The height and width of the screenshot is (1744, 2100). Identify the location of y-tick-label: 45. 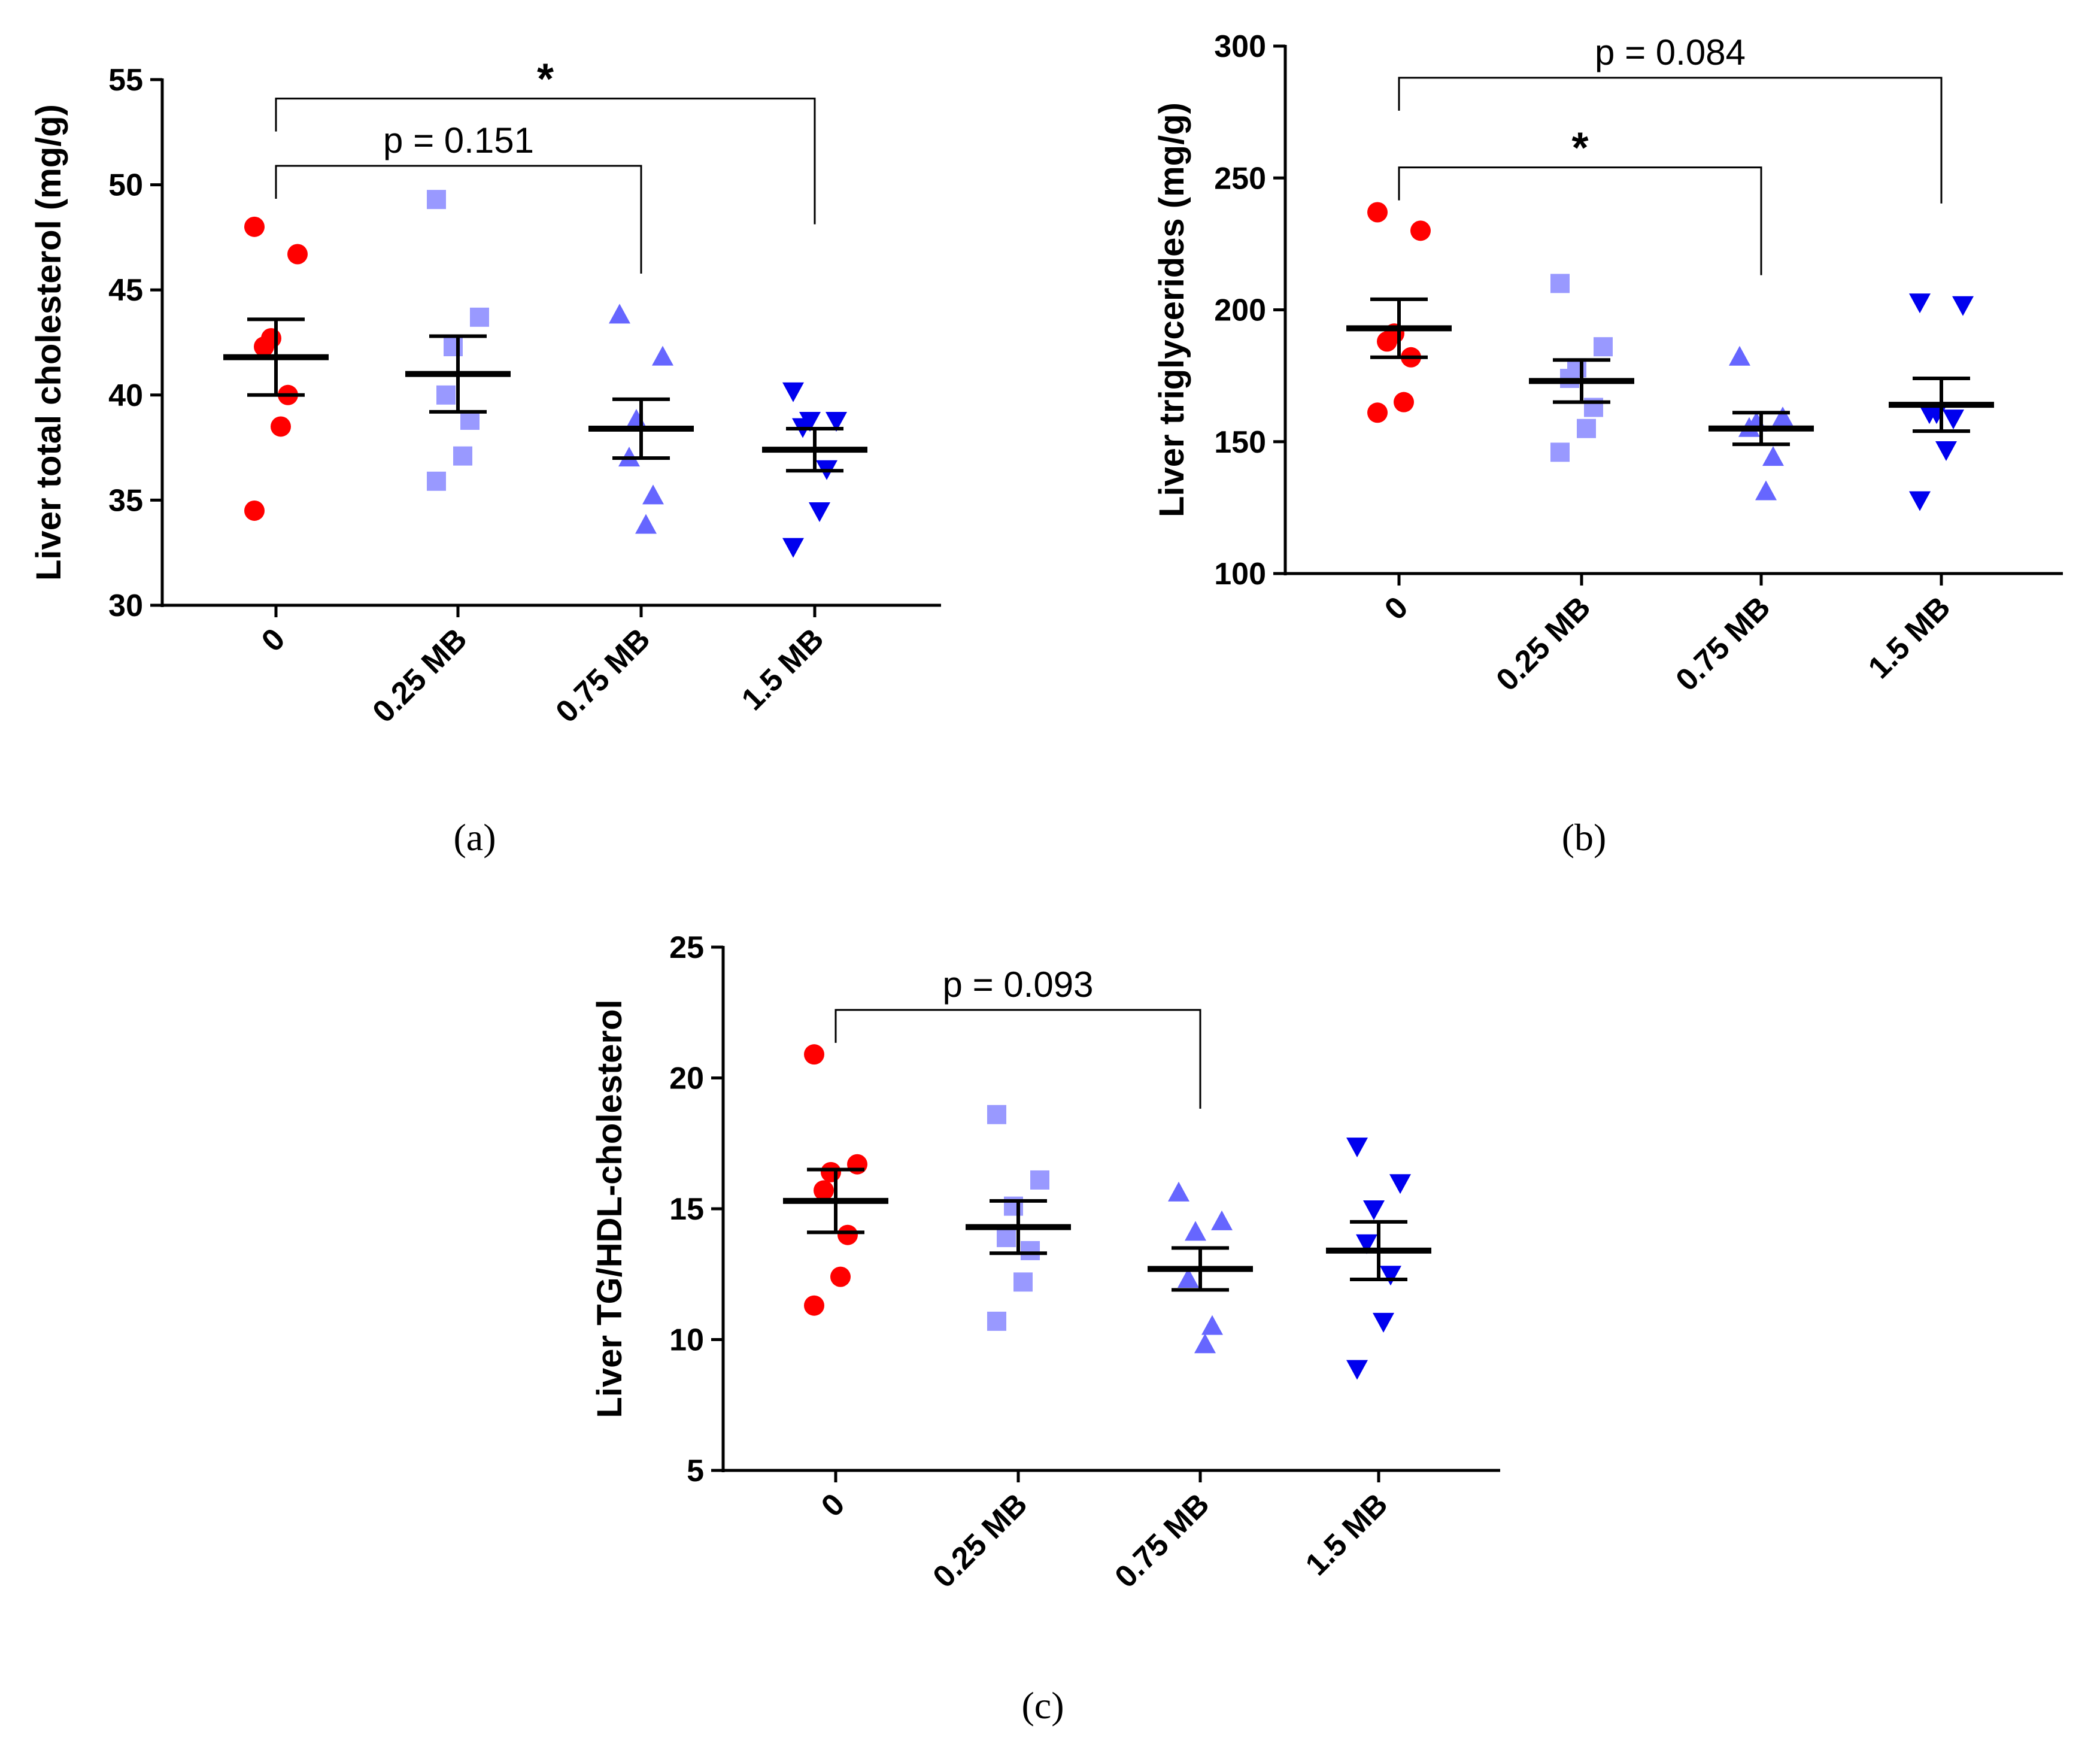
(125, 290).